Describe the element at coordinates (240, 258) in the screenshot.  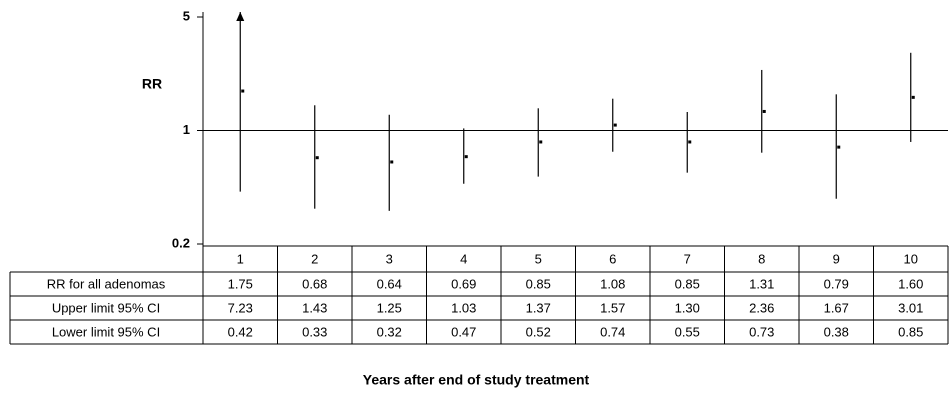
I see `x-tick-label: 1` at that location.